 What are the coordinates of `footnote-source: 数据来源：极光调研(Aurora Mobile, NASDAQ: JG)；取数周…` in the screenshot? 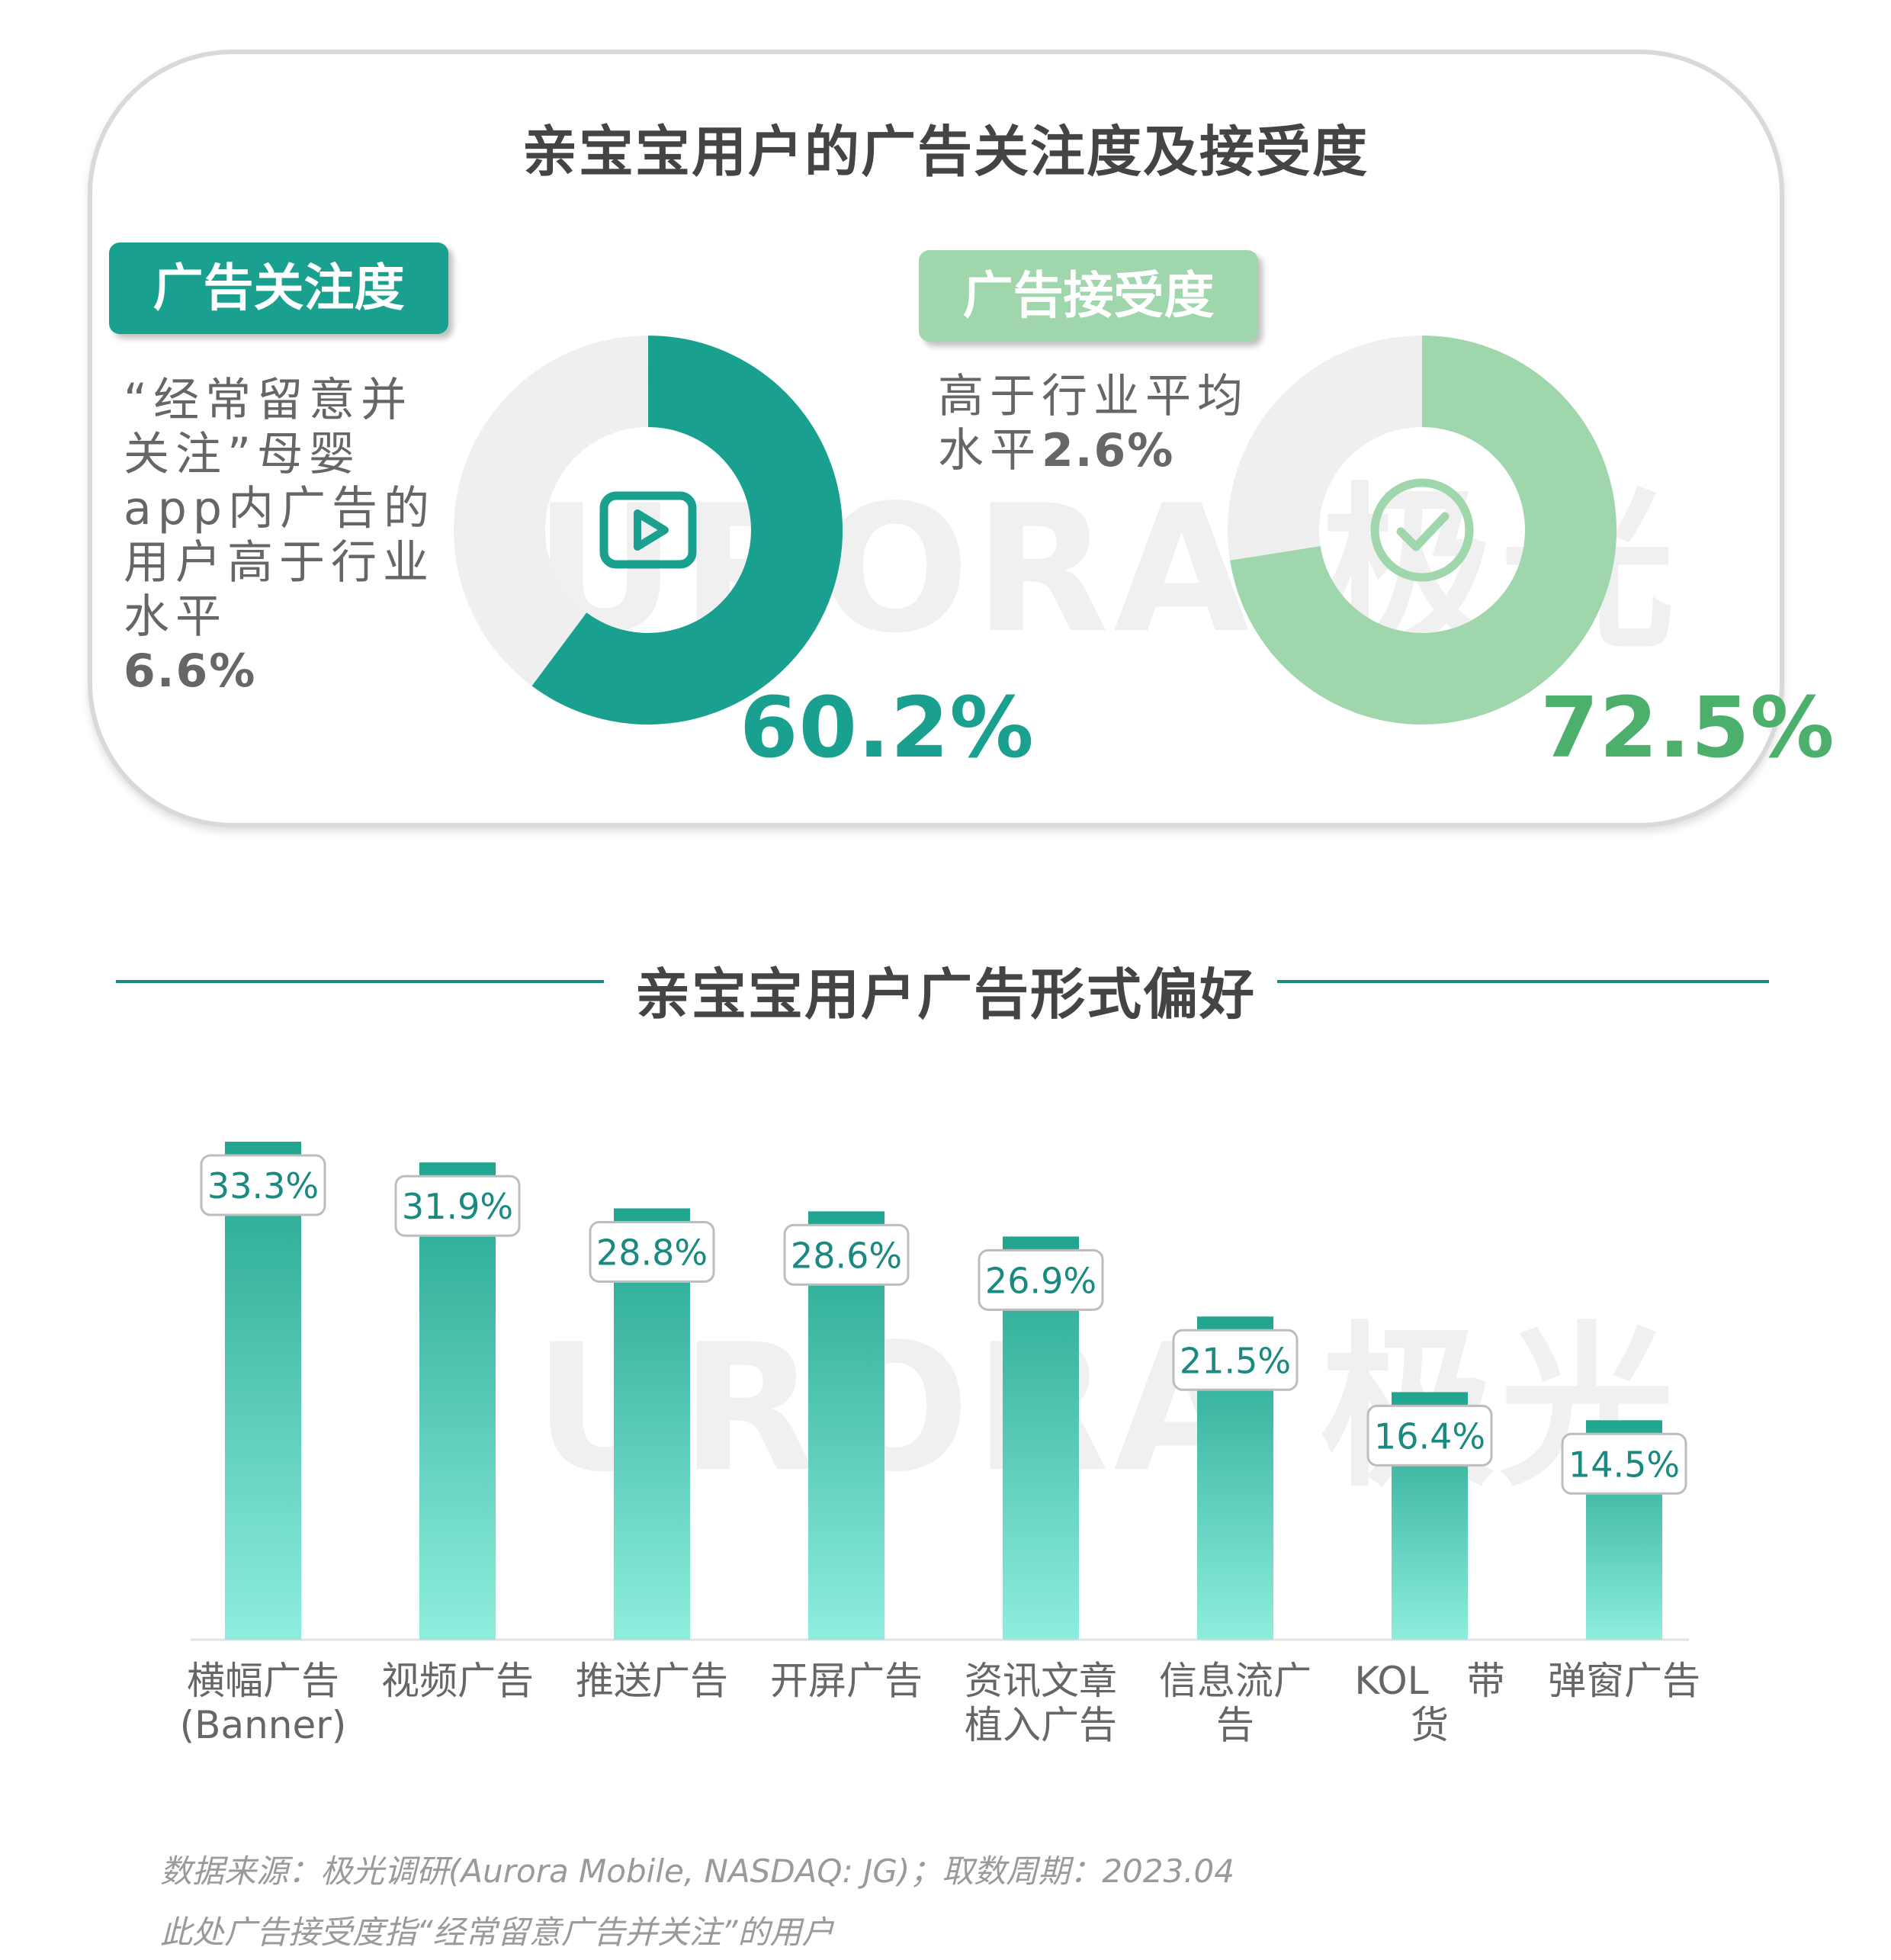 It's located at (697, 1871).